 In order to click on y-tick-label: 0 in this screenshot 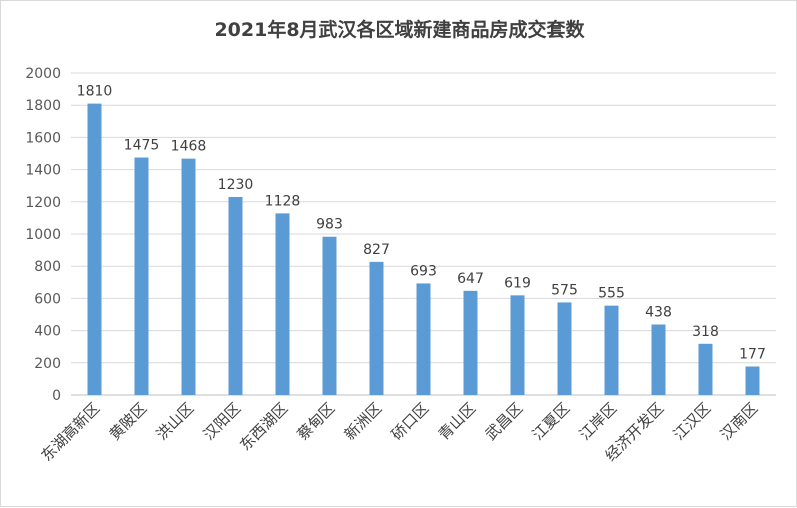, I will do `click(56, 396)`.